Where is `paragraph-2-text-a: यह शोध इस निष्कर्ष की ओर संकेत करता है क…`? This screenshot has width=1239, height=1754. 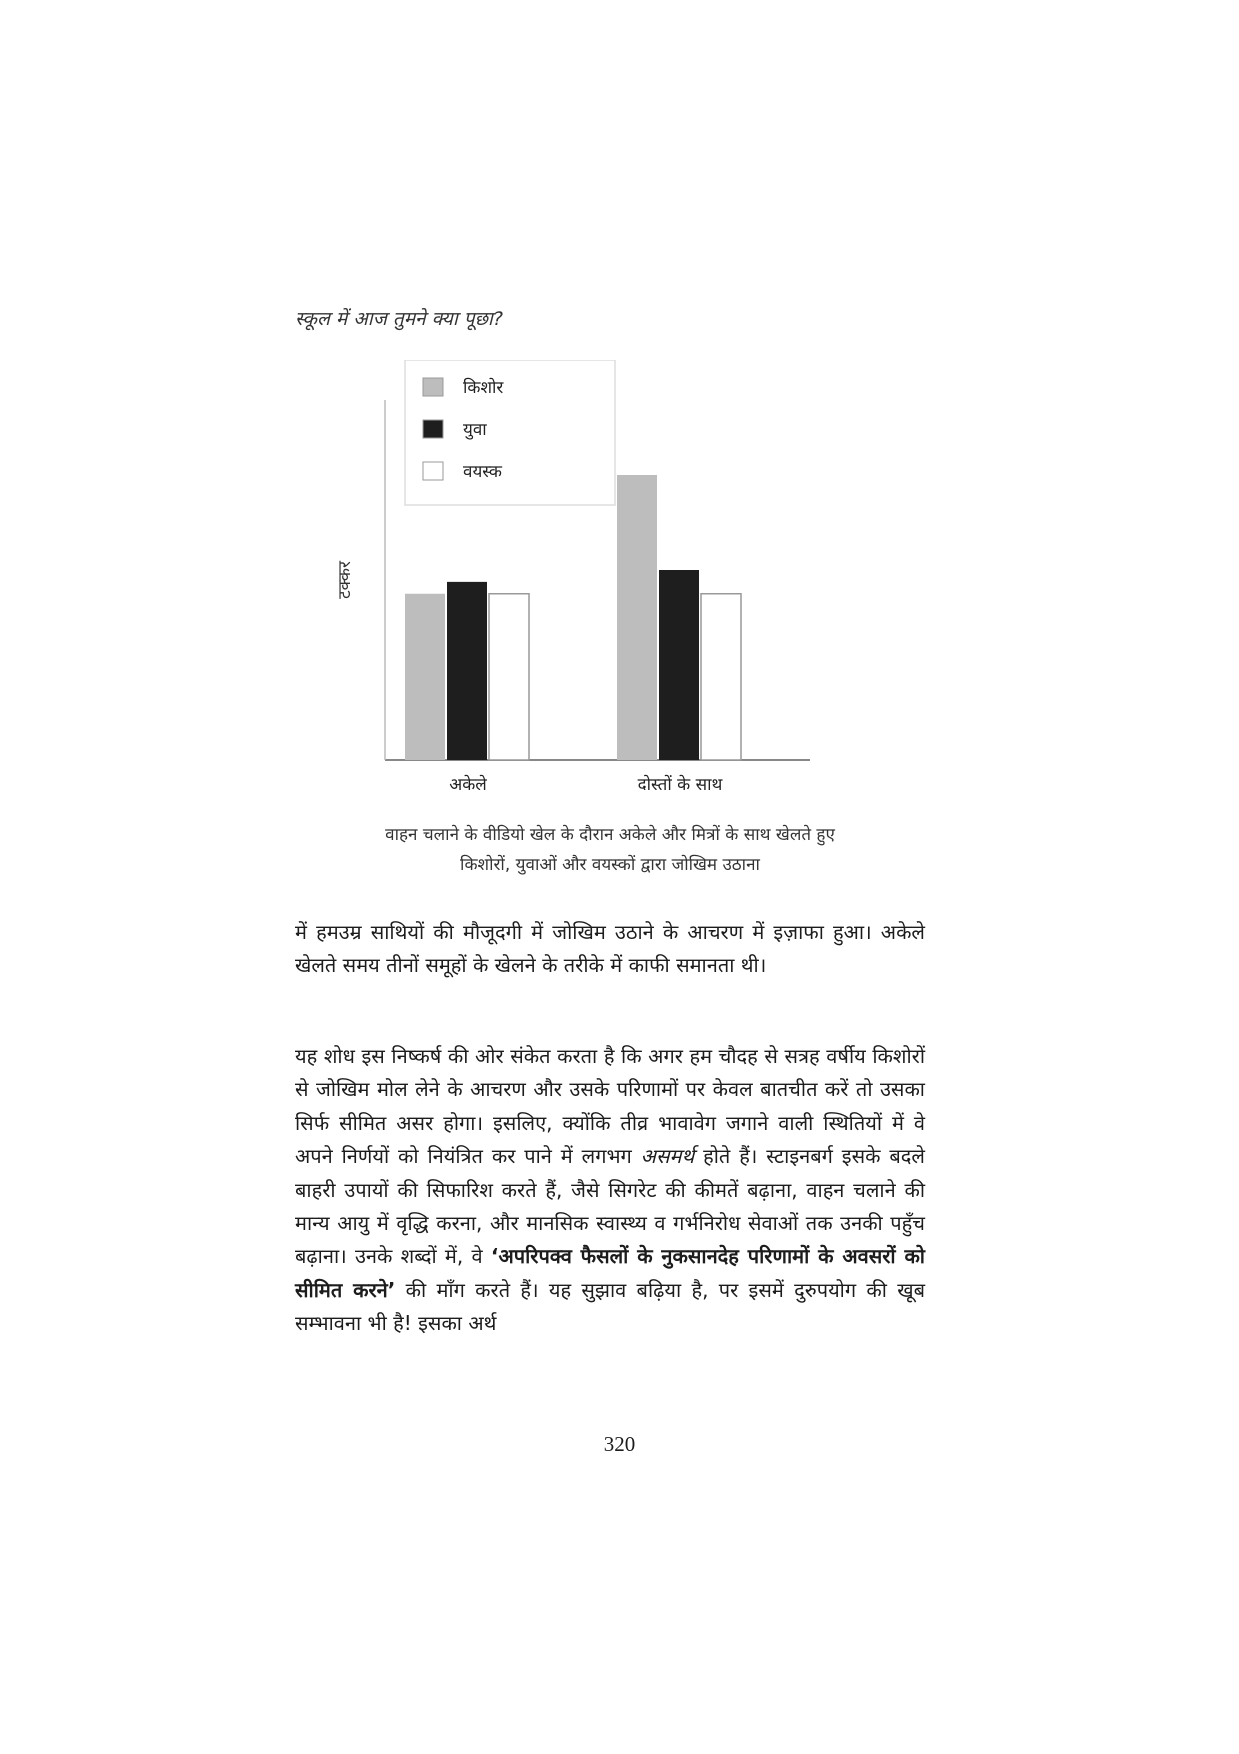 paragraph-2-text-a: यह शोध इस निष्कर्ष की ओर संकेत करता है क… is located at coordinates (610, 1106).